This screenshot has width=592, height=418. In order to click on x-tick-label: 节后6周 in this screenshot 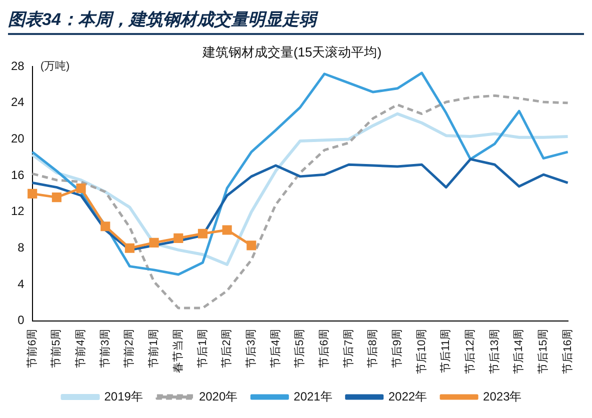, I will do `click(323, 348)`.